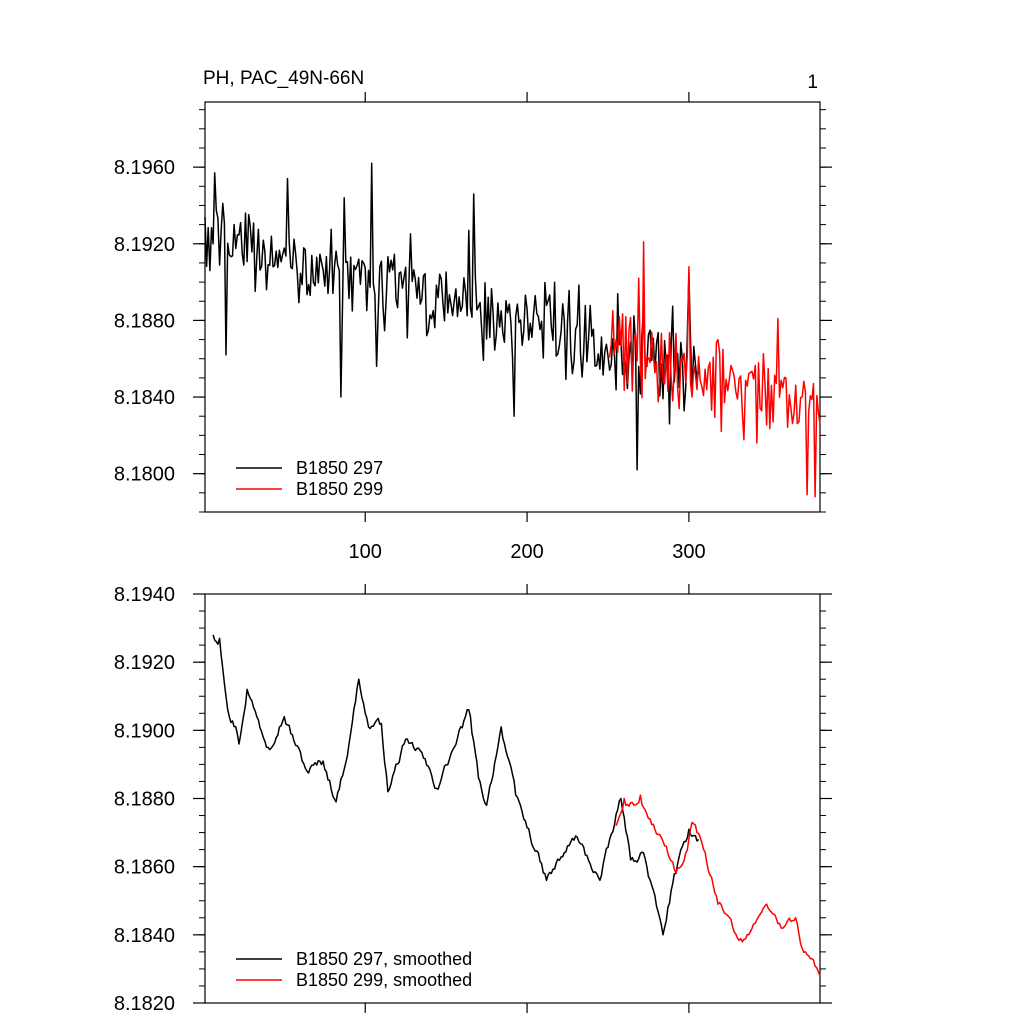 This screenshot has height=1024, width=1024. Describe the element at coordinates (688, 552) in the screenshot. I see `x-tick-label: 300` at that location.